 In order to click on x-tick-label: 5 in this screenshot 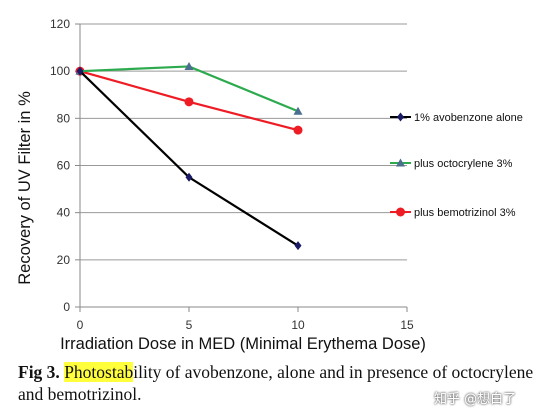, I will do `click(189, 325)`.